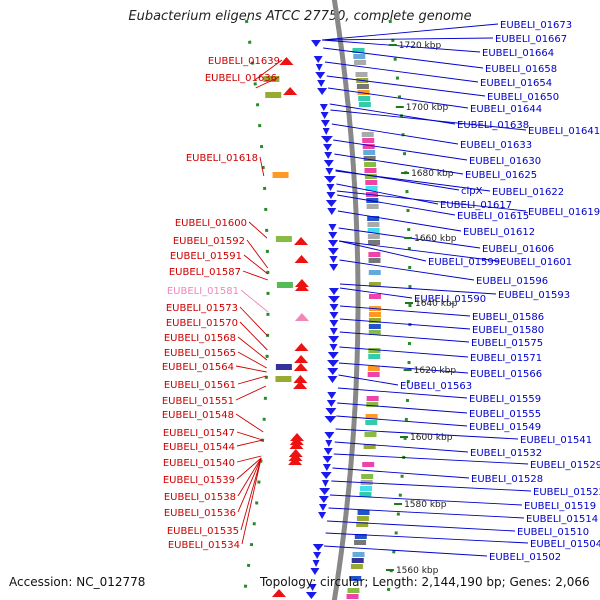 This screenshot has width=600, height=600. Describe the element at coordinates (525, 557) in the screenshot. I see `right-gene-label: EUBELI_01502` at that location.